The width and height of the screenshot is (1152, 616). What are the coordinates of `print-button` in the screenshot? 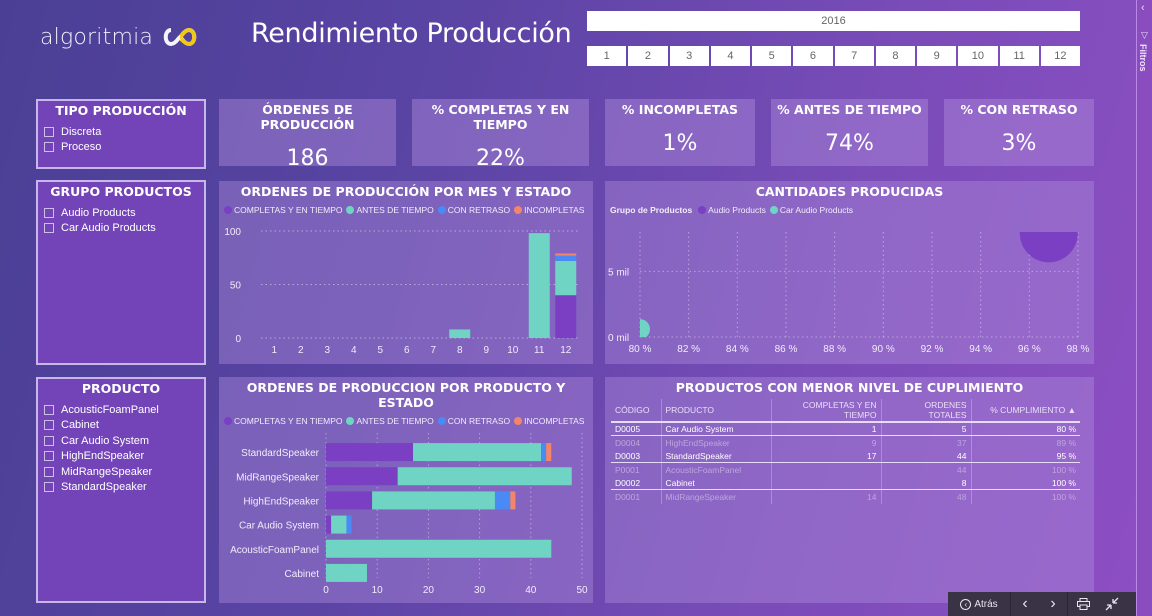 It's located at (1083, 604).